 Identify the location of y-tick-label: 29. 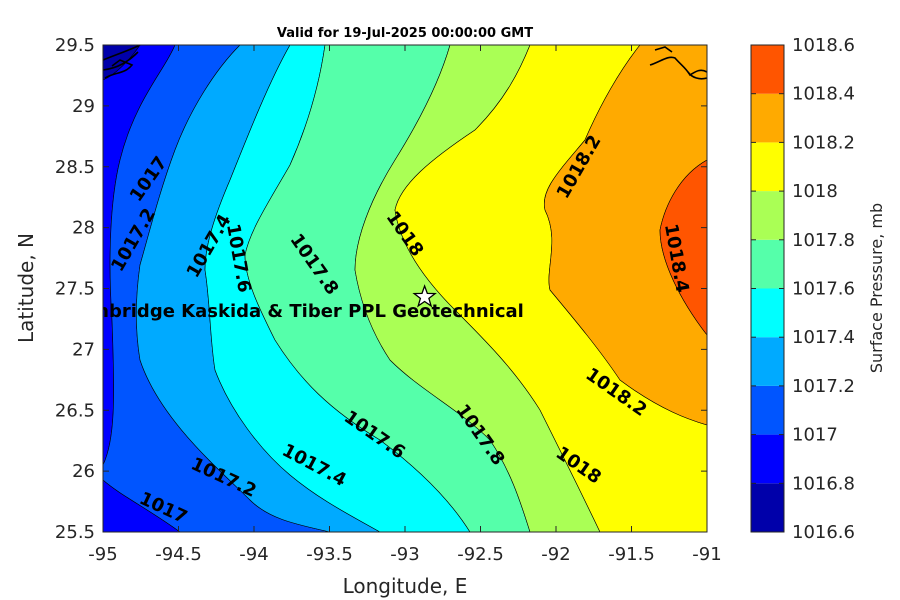
(83, 106).